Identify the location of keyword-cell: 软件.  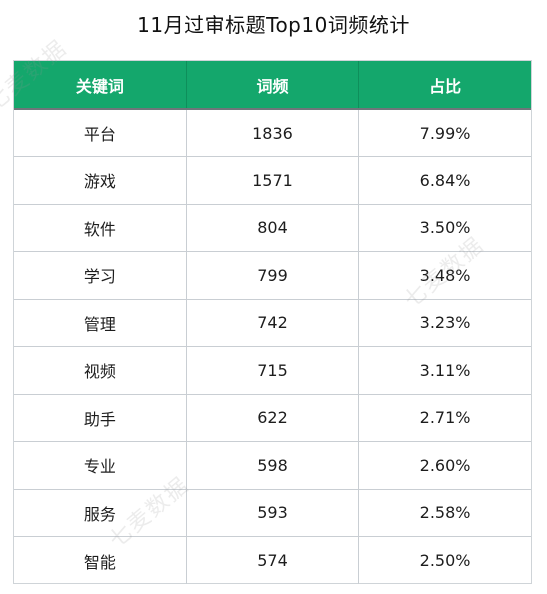
(100, 227).